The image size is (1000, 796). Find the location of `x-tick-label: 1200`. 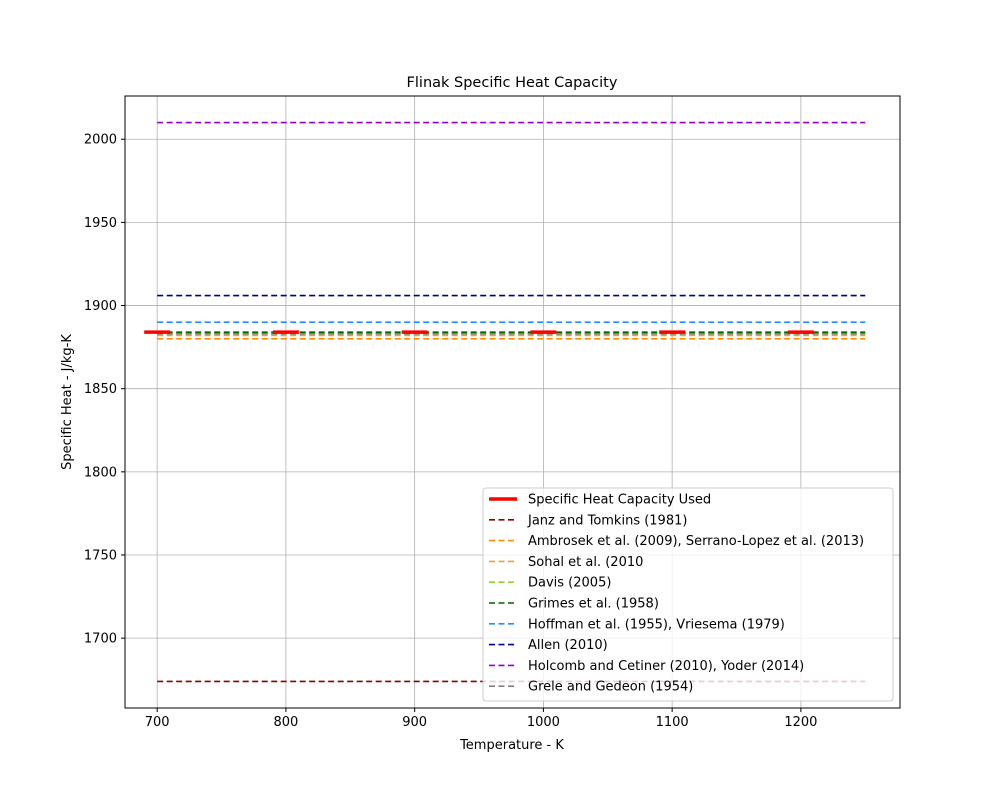

x-tick-label: 1200 is located at coordinates (800, 722).